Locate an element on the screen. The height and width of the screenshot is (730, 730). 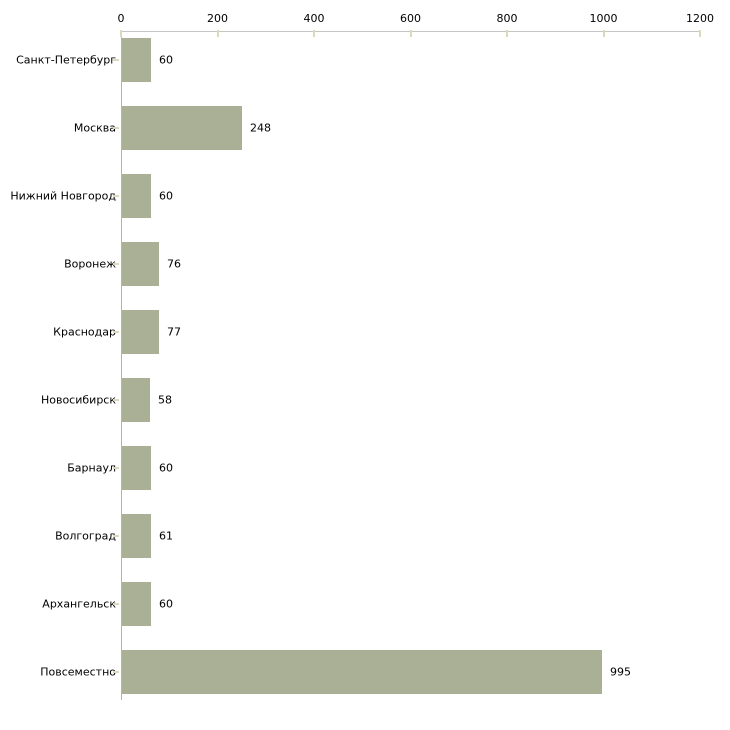
value-label: 61 is located at coordinates (166, 536).